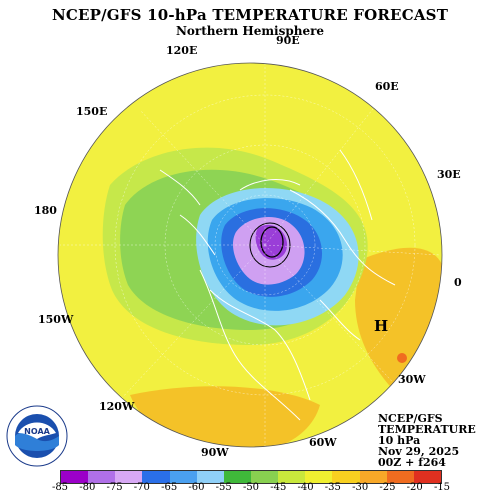  Describe the element at coordinates (399, 440) in the screenshot. I see `info-level: 10 hPa` at that location.